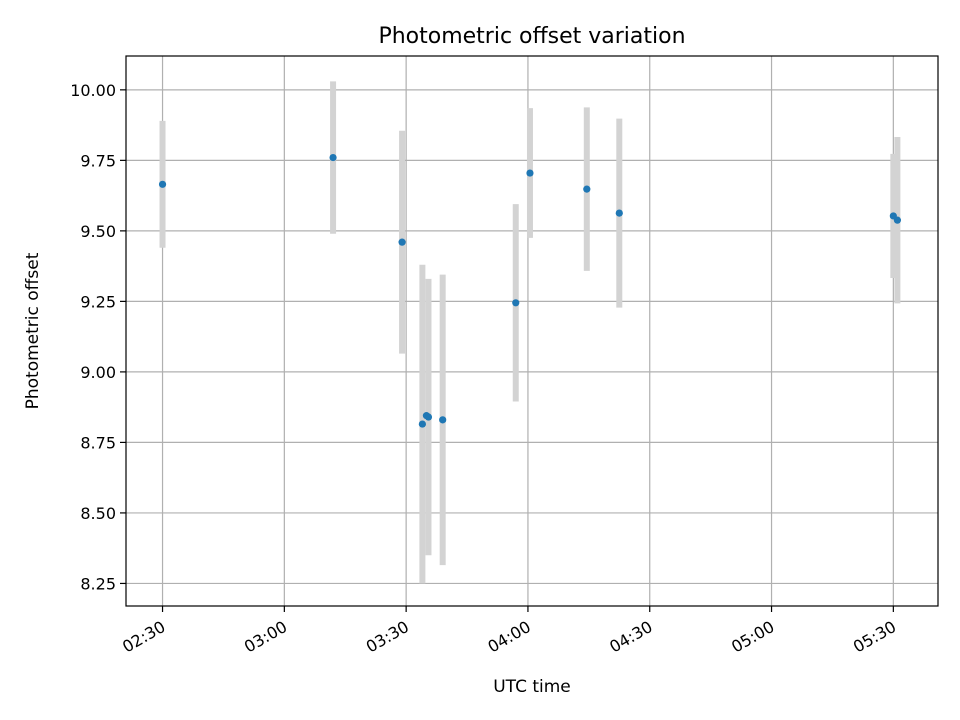 This screenshot has width=960, height=720. What do you see at coordinates (98, 372) in the screenshot?
I see `y-tick-label: 9.00` at bounding box center [98, 372].